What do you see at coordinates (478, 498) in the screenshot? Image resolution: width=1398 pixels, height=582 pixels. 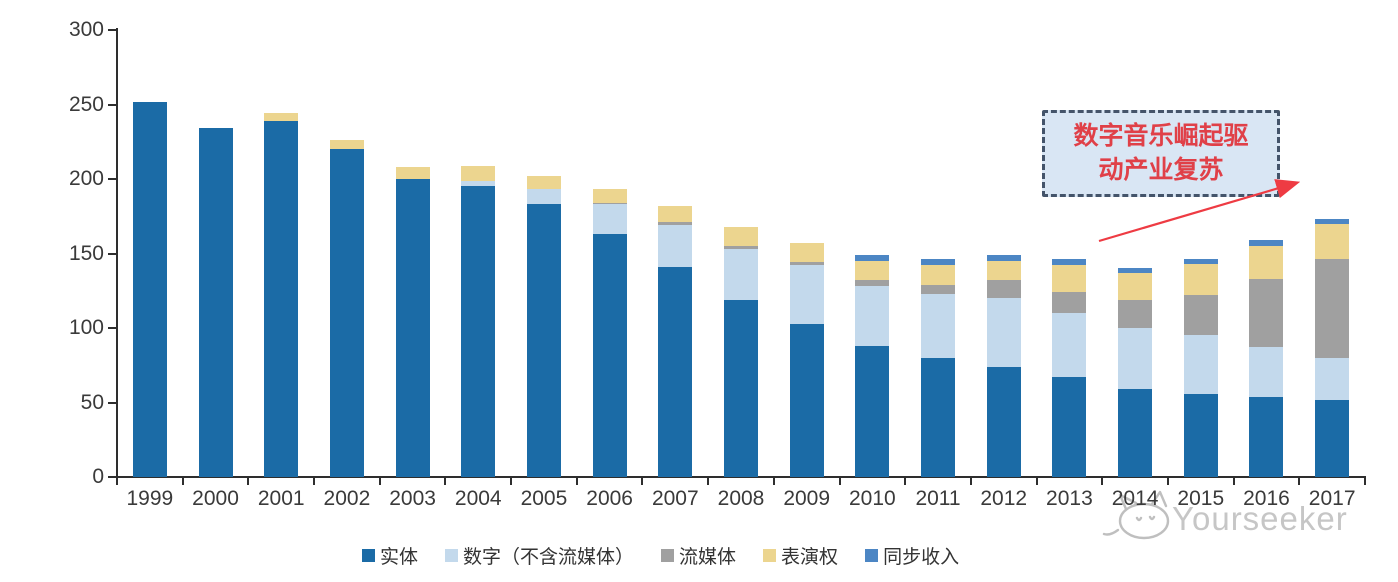 I see `x-tick-label: 2004` at bounding box center [478, 498].